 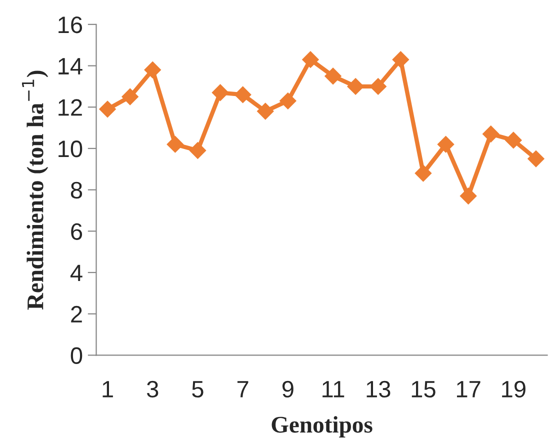 What do you see at coordinates (424, 389) in the screenshot?
I see `x-tick-label: 15` at bounding box center [424, 389].